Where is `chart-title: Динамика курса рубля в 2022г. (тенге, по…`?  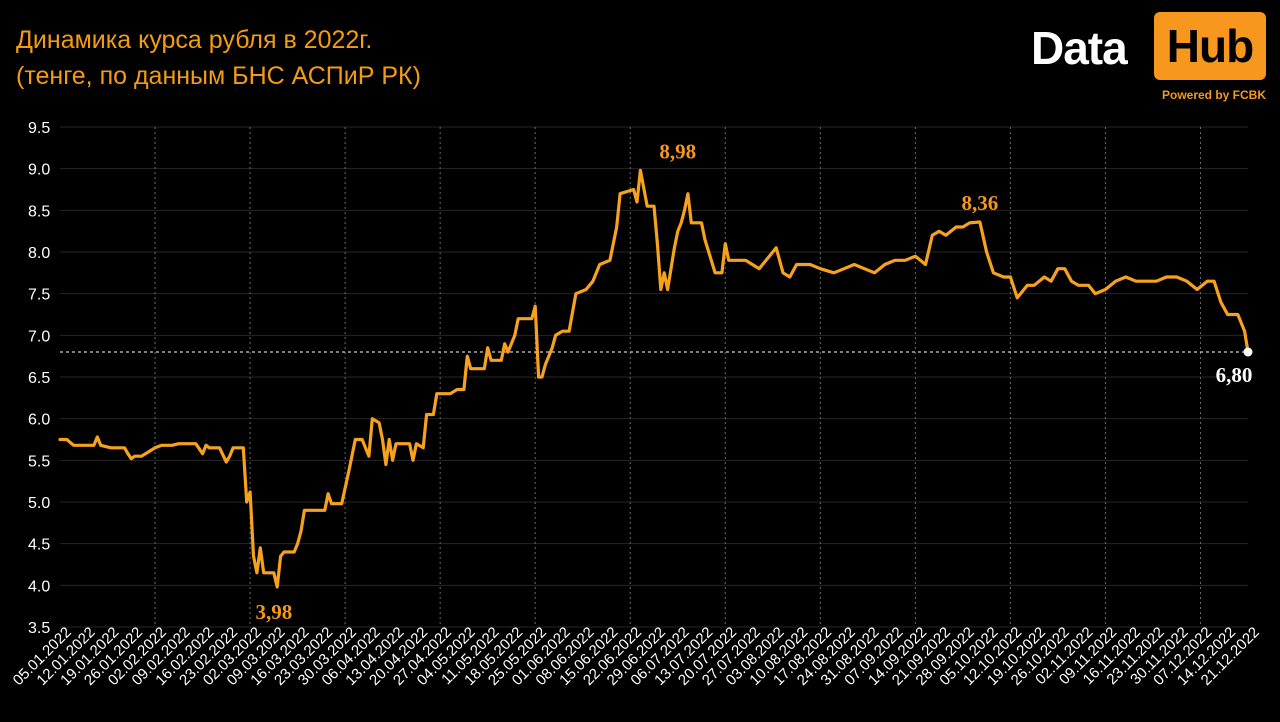
chart-title: Динамика курса рубля в 2022г. (тенге, по… is located at coordinates (218, 58).